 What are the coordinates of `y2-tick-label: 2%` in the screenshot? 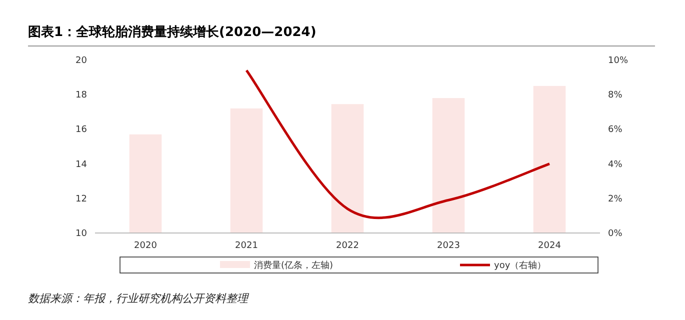 It's located at (615, 199).